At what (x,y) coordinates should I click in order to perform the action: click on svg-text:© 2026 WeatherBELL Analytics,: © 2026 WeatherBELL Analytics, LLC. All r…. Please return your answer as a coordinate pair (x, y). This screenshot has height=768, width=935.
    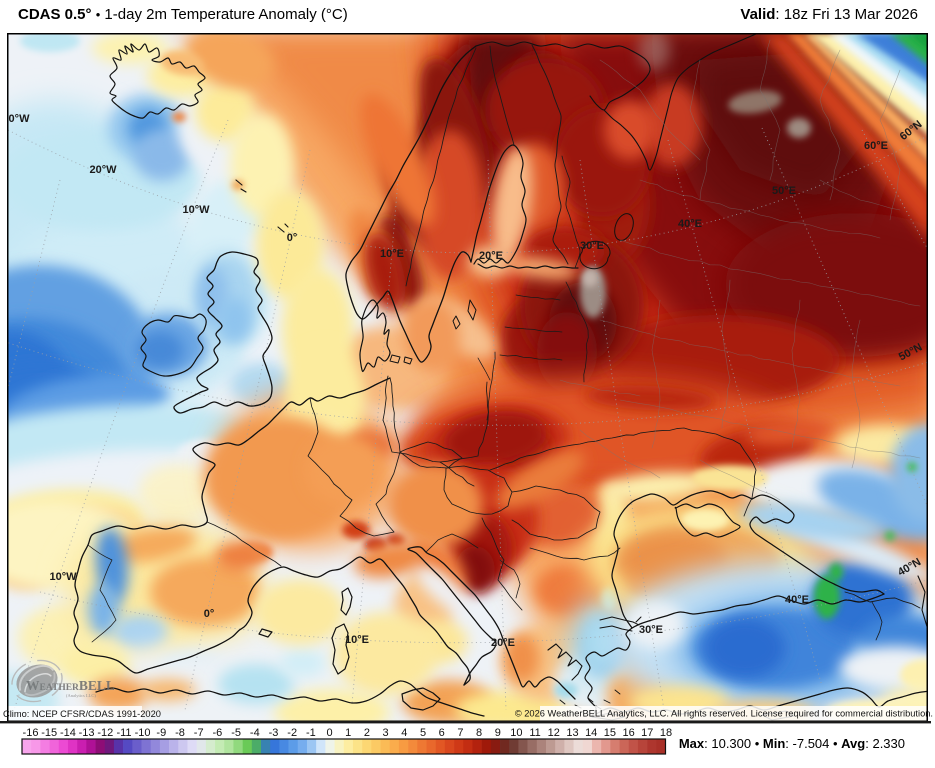
    Looking at the image, I should click on (724, 714).